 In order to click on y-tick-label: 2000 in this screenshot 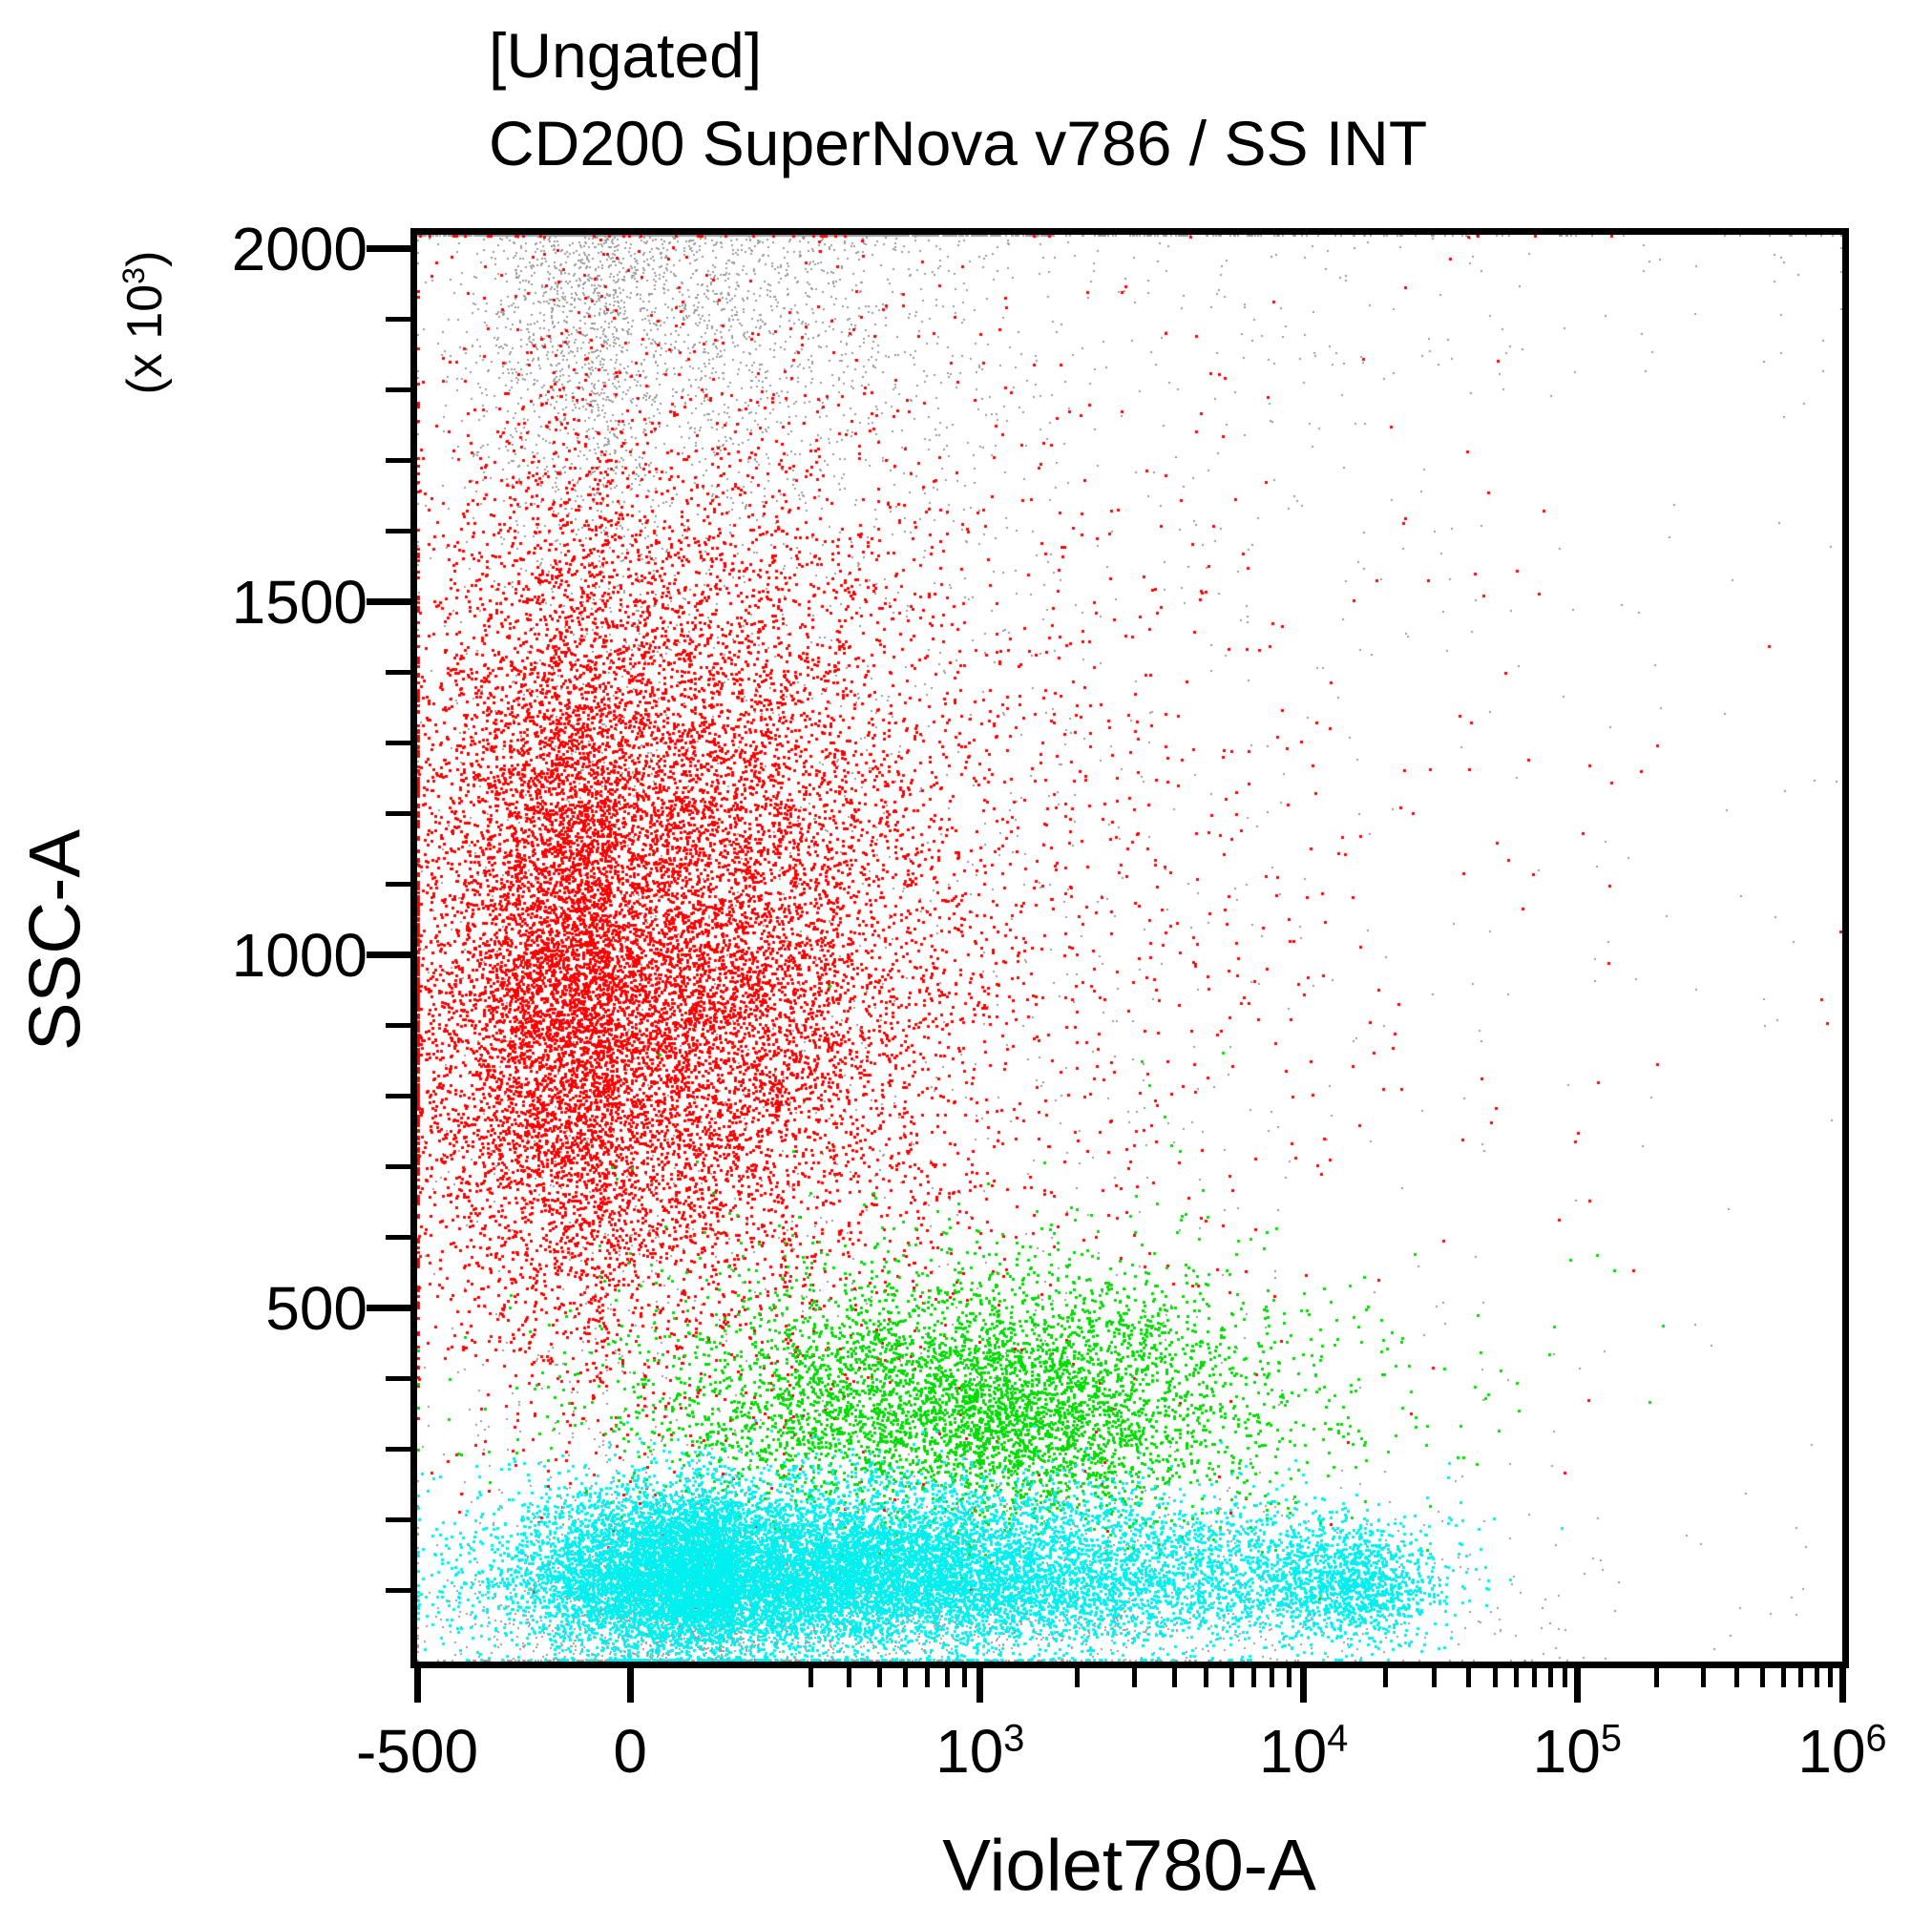, I will do `click(299, 249)`.